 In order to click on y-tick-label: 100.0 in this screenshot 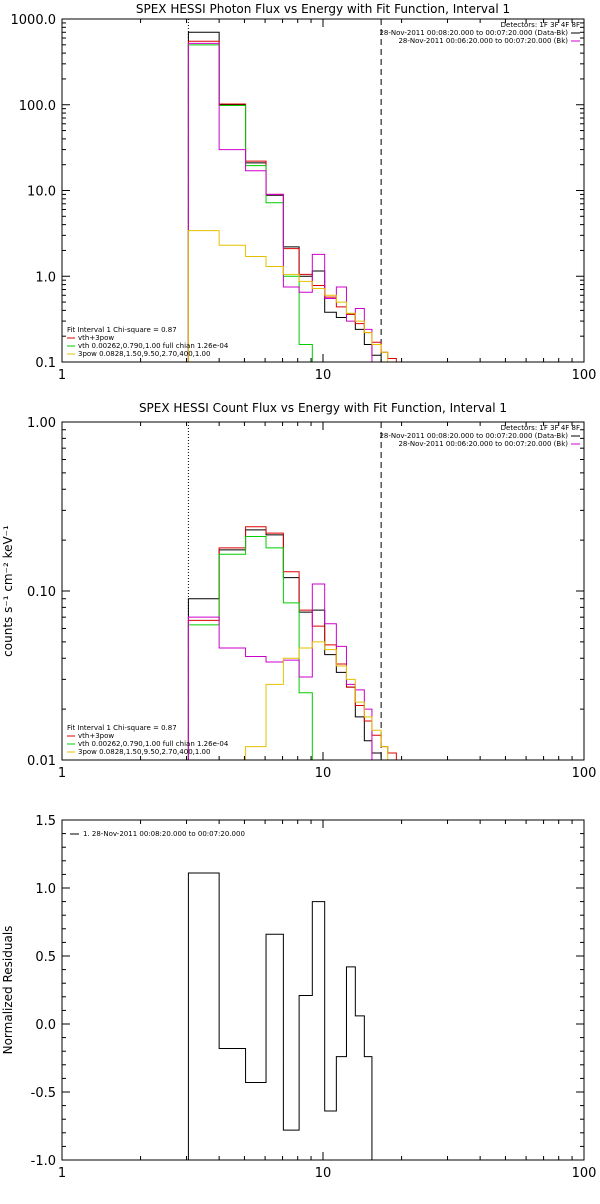, I will do `click(37, 106)`.